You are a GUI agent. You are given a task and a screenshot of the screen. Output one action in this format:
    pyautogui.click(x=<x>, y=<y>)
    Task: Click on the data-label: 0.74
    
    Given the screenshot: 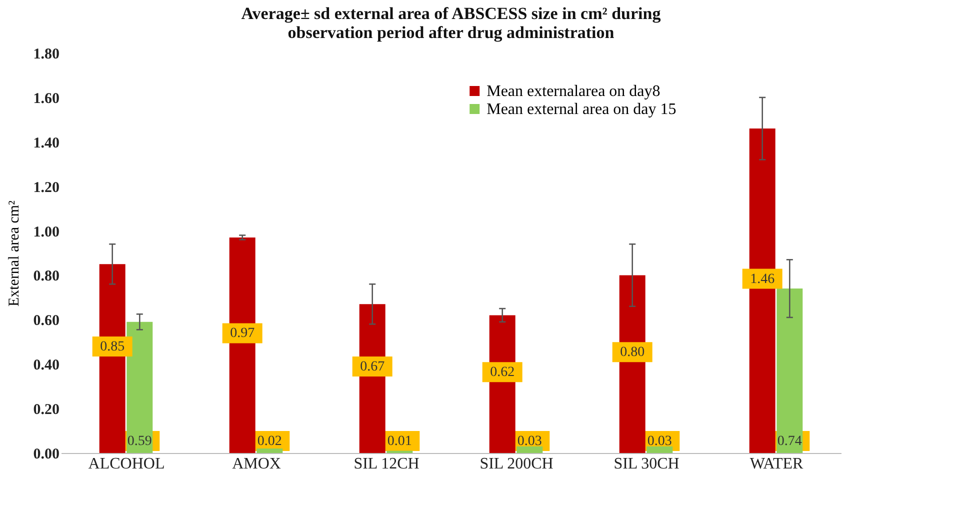 What is the action you would take?
    pyautogui.click(x=789, y=441)
    